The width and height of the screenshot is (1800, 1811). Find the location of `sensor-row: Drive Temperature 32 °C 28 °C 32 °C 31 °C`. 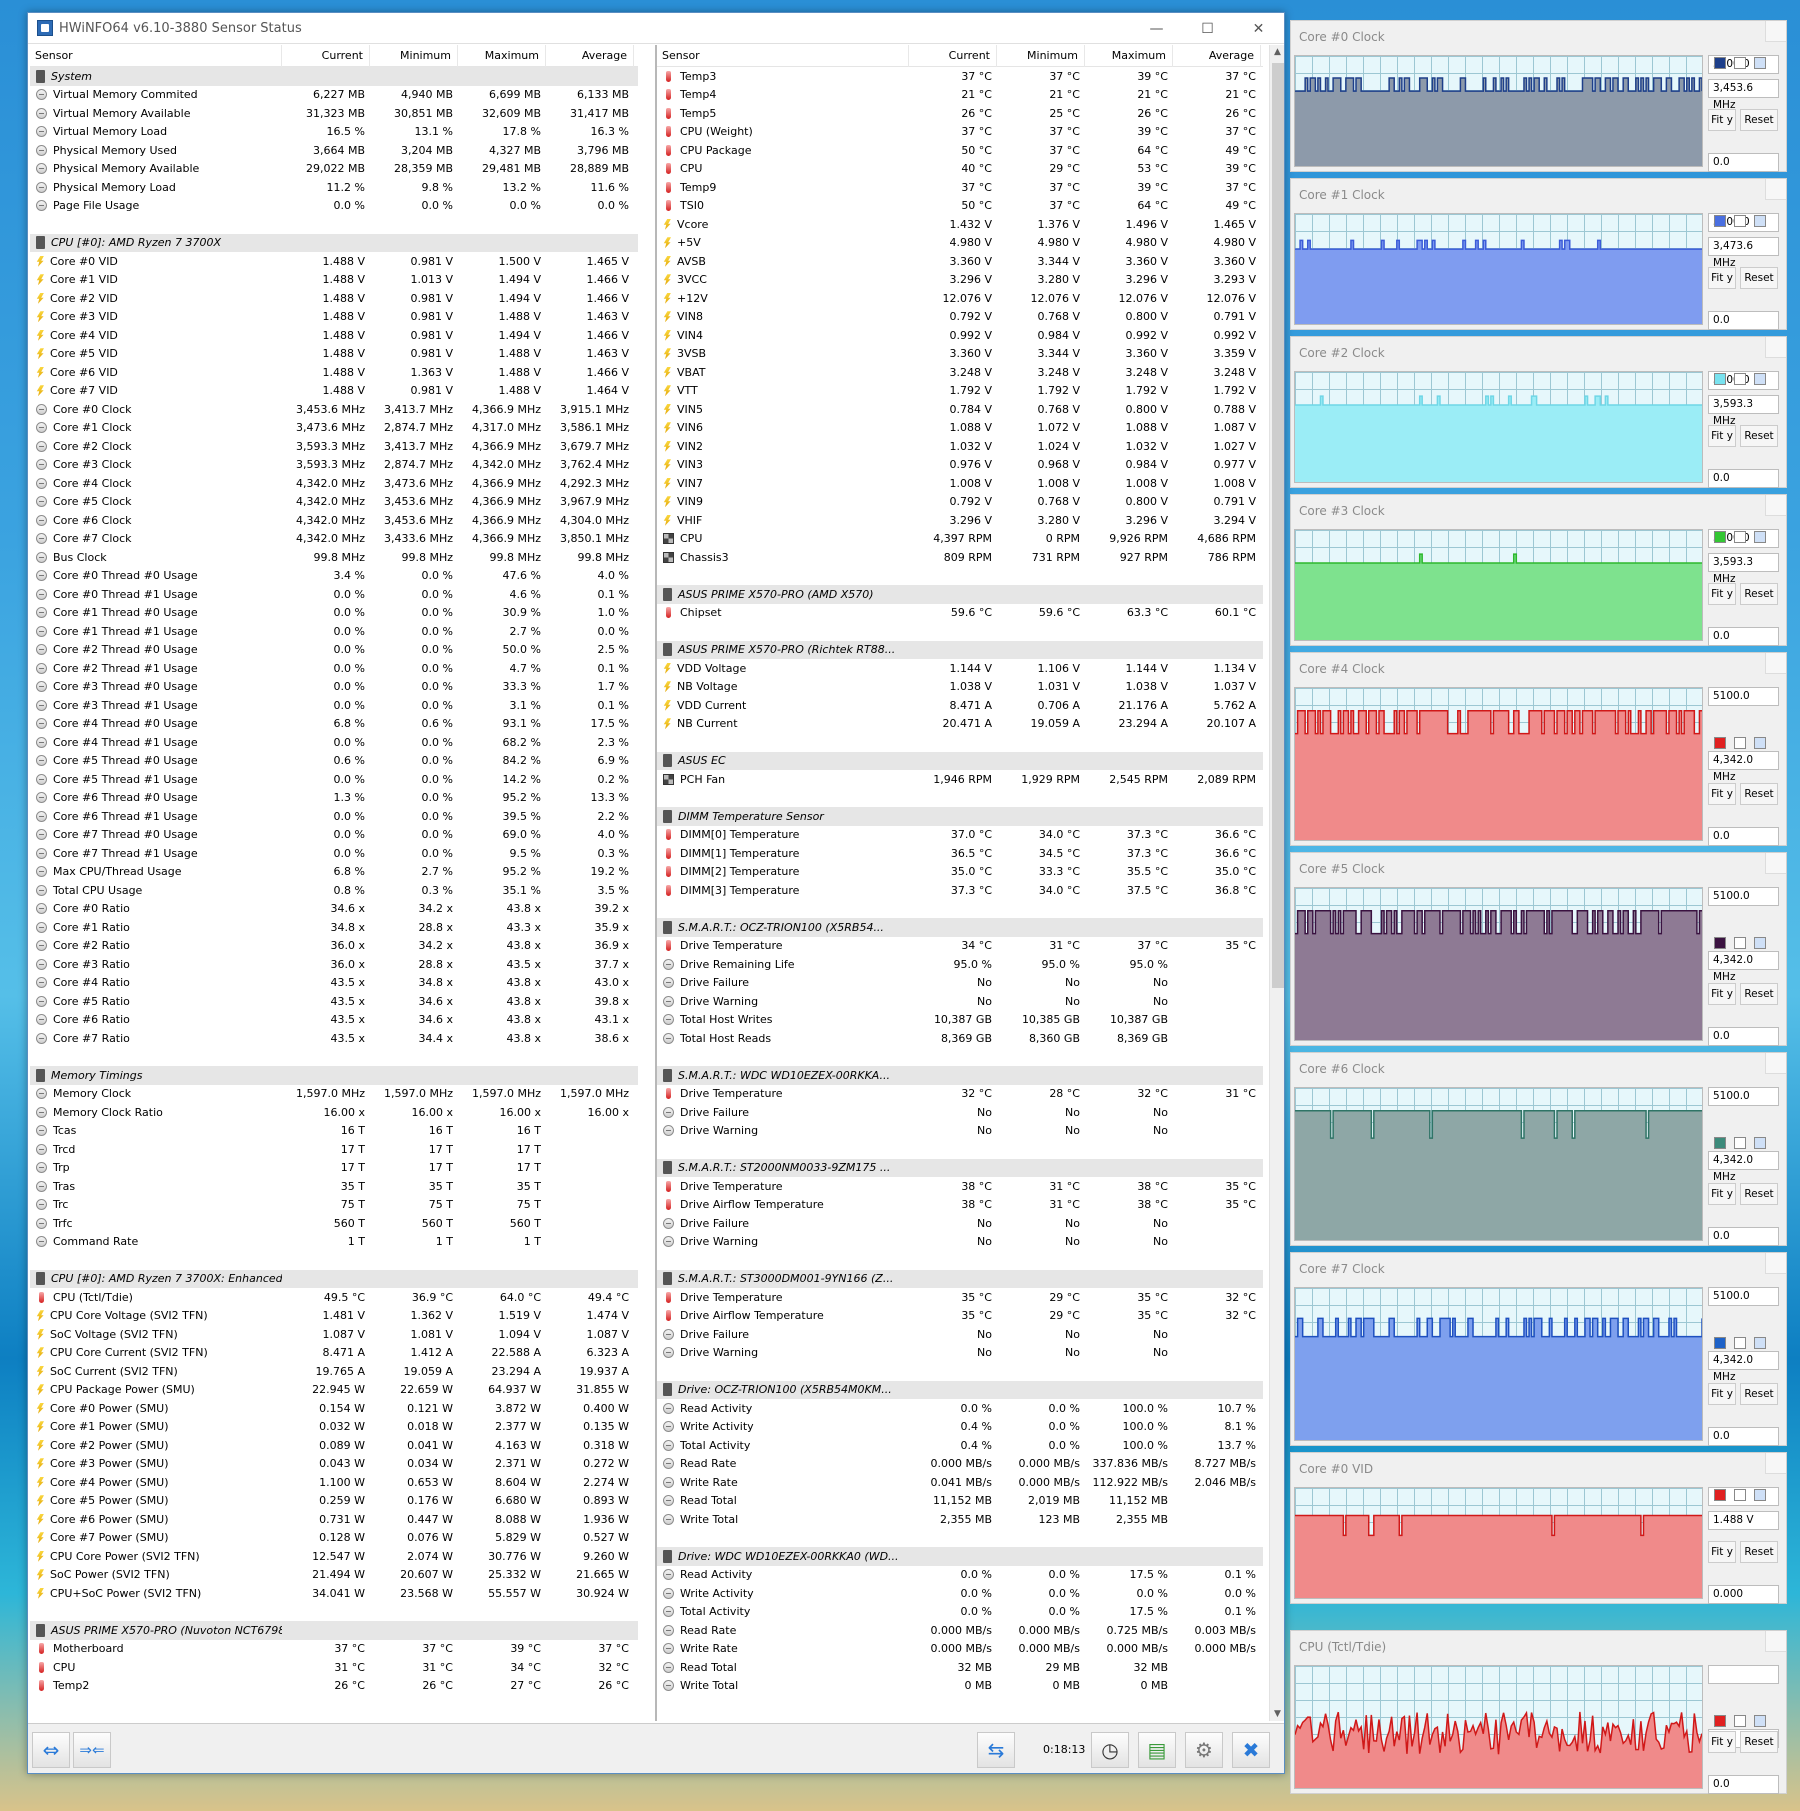

sensor-row: Drive Temperature 32 °C 28 °C 32 °C 31 °C is located at coordinates (960, 1094).